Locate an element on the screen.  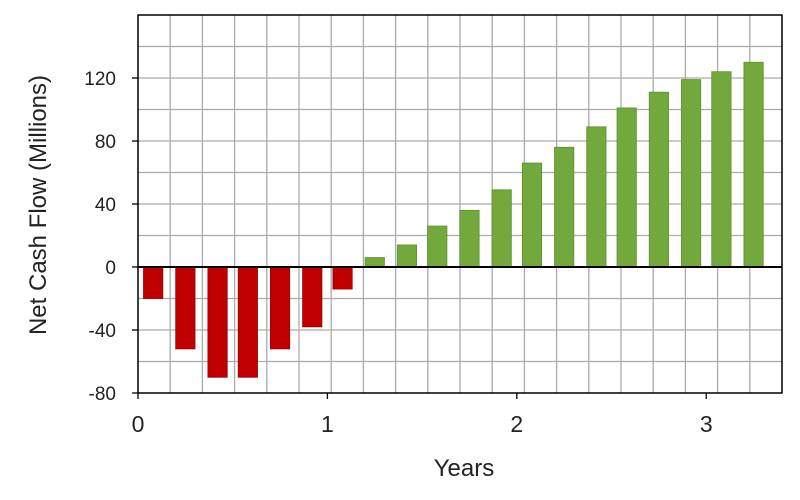
y-tick-labels: 120 80 40 0 -40 -80 is located at coordinates (111, 237).